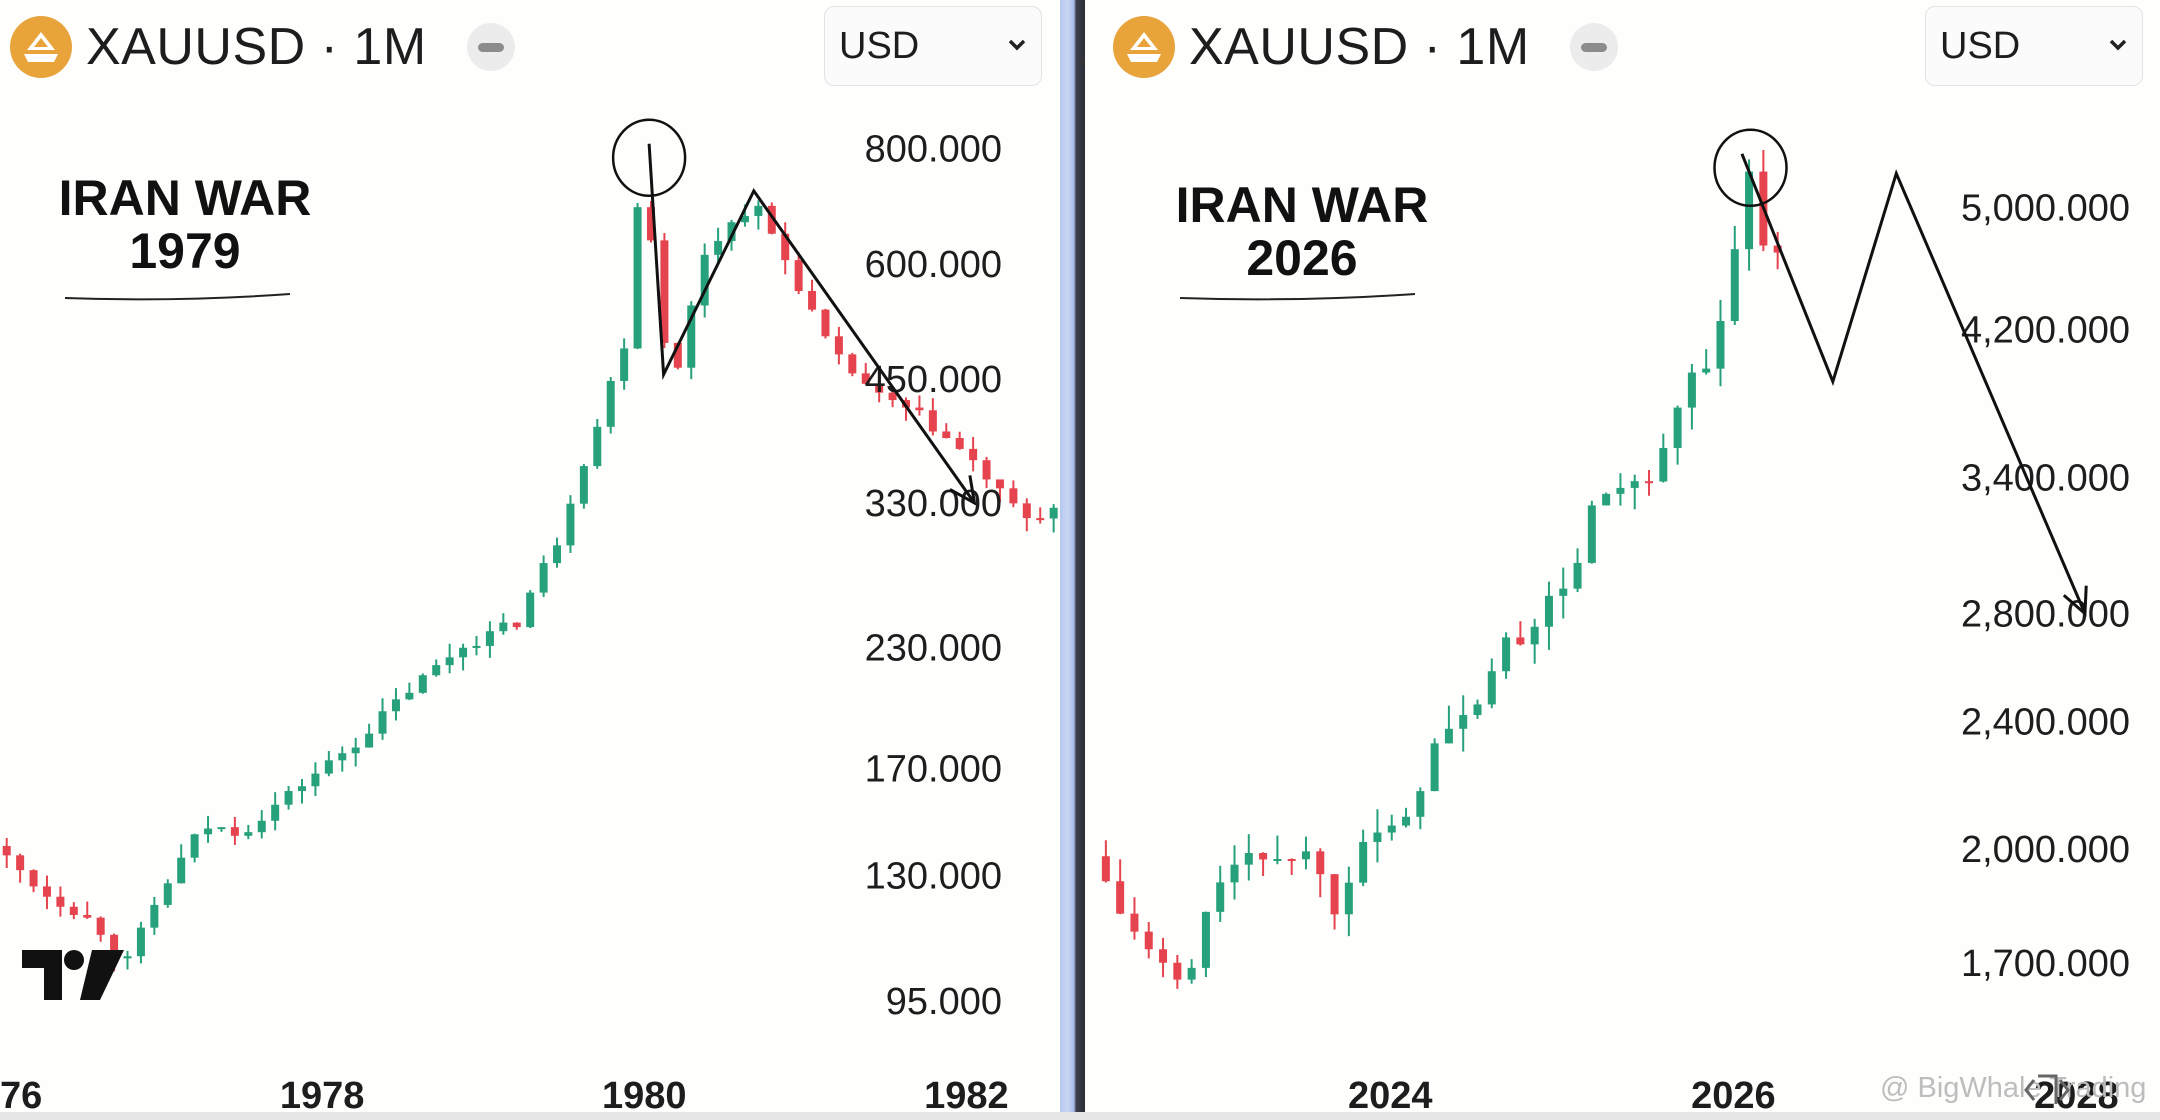 The height and width of the screenshot is (1120, 2160). What do you see at coordinates (933, 265) in the screenshot?
I see `y-tick-label: 600.000` at bounding box center [933, 265].